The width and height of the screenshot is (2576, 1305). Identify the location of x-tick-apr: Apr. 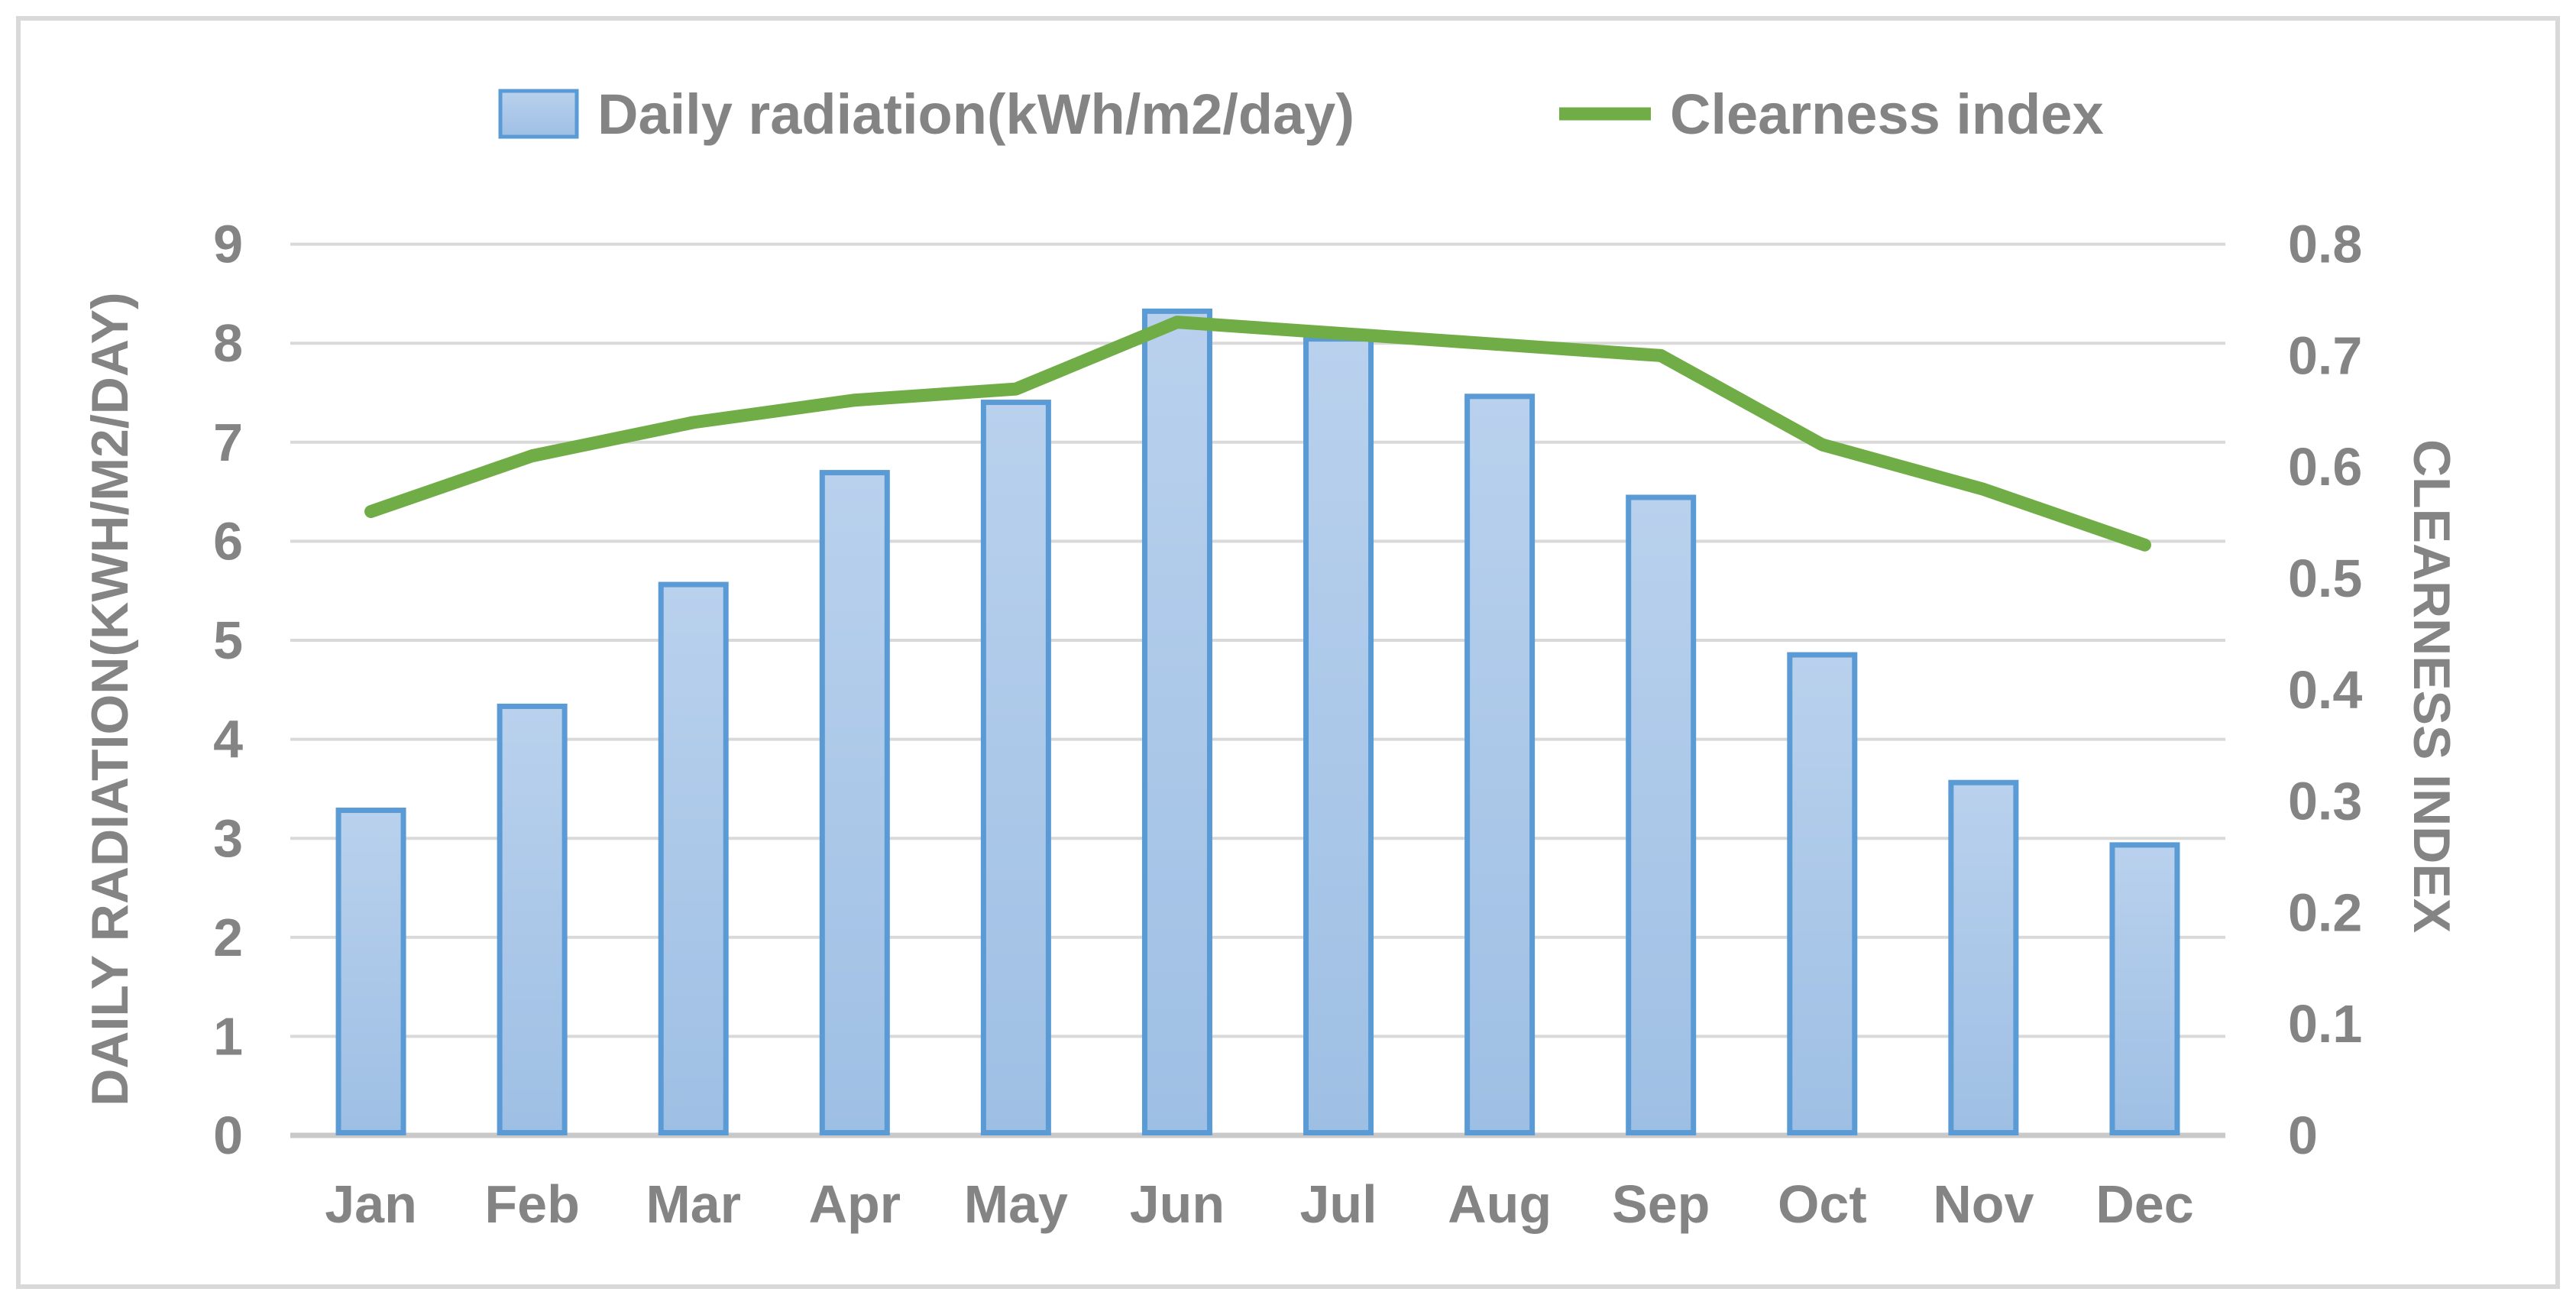
(855, 1204).